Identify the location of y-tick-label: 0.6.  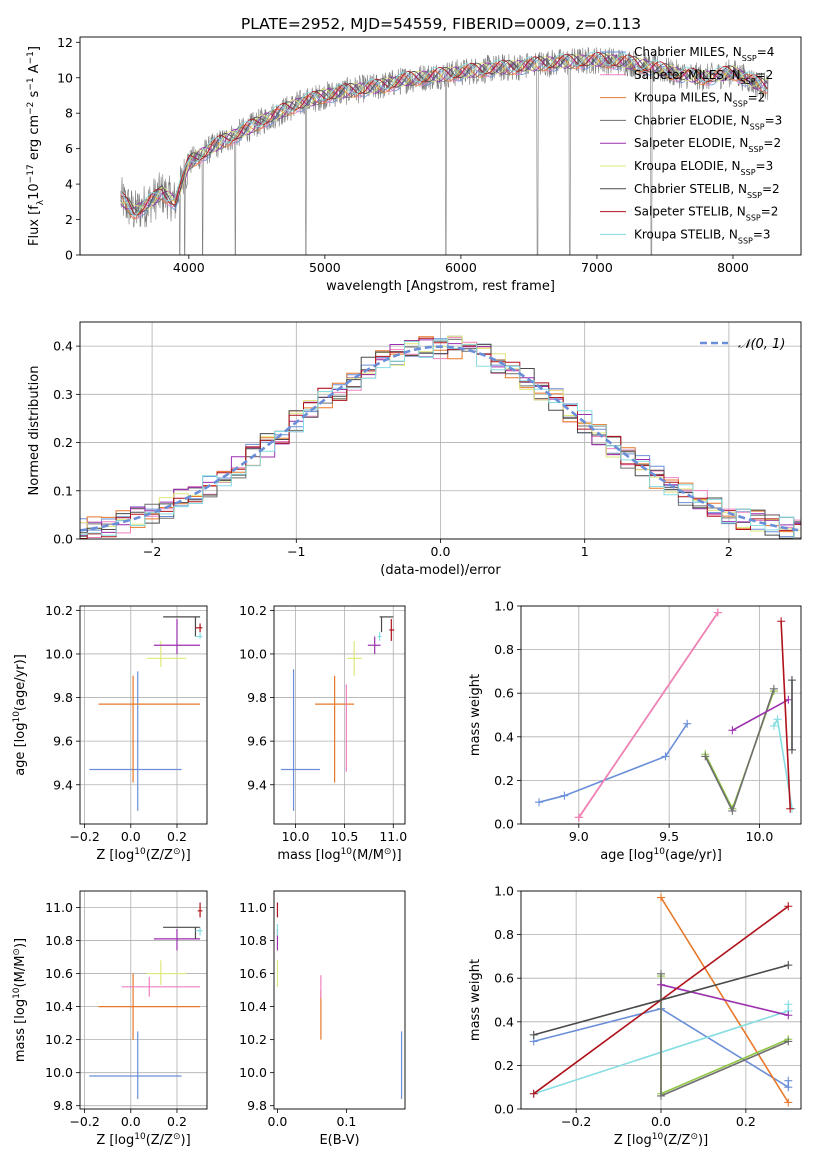
(504, 693).